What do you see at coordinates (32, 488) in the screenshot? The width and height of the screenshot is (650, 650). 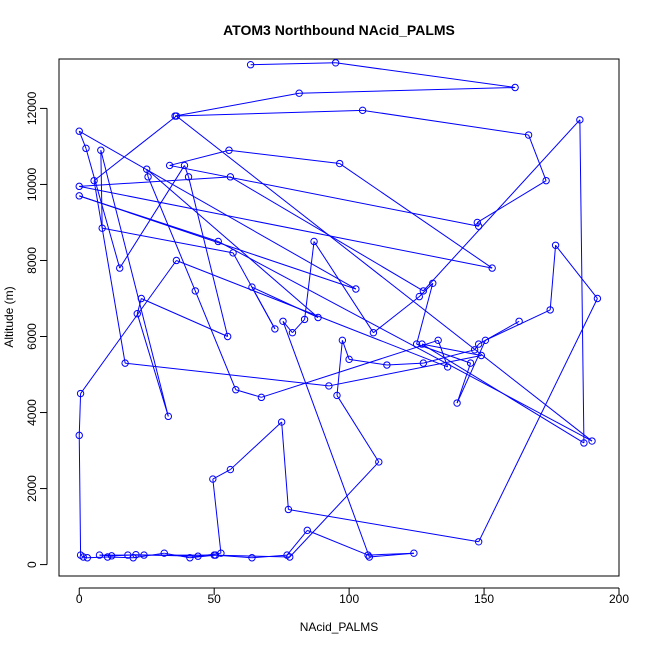 I see `y-tick-label: 2000` at bounding box center [32, 488].